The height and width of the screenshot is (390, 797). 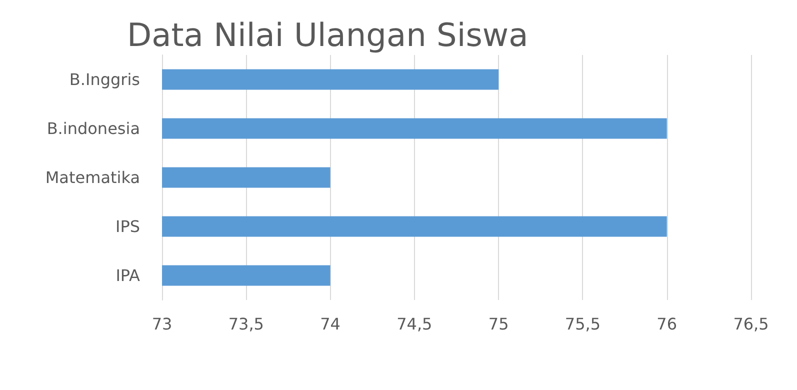 What do you see at coordinates (498, 324) in the screenshot?
I see `x-tick-label: 75` at bounding box center [498, 324].